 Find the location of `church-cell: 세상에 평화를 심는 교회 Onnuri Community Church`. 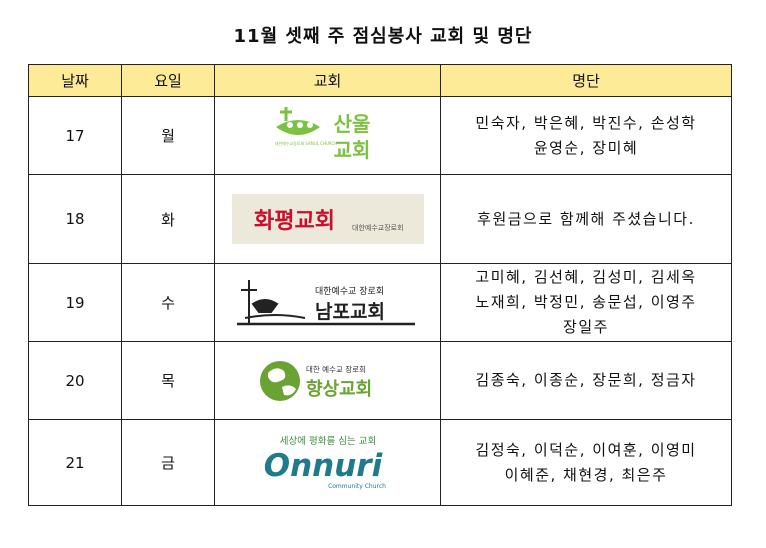

church-cell: 세상에 평화를 심는 교회 Onnuri Community Church is located at coordinates (327, 462).